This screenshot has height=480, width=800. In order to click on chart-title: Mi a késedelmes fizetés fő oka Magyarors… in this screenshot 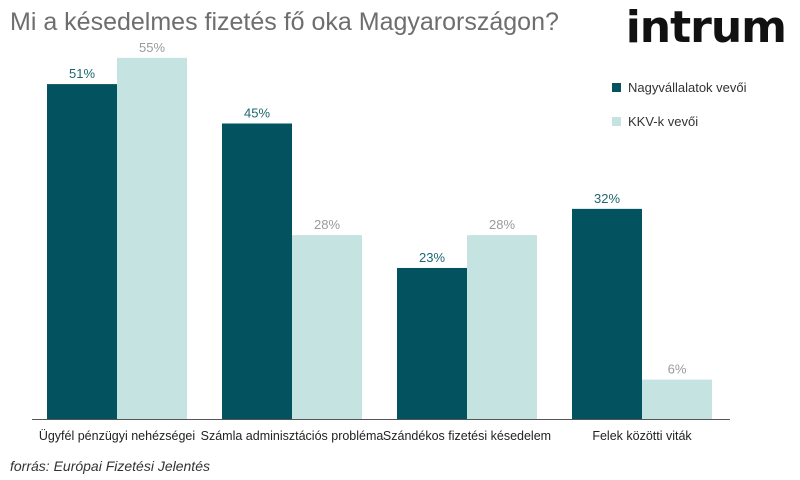, I will do `click(284, 22)`.